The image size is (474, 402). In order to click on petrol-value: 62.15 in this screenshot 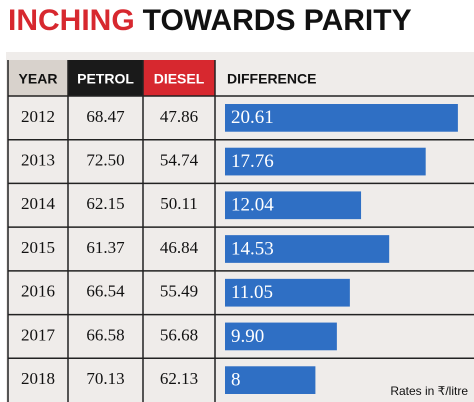, I will do `click(105, 203)`.